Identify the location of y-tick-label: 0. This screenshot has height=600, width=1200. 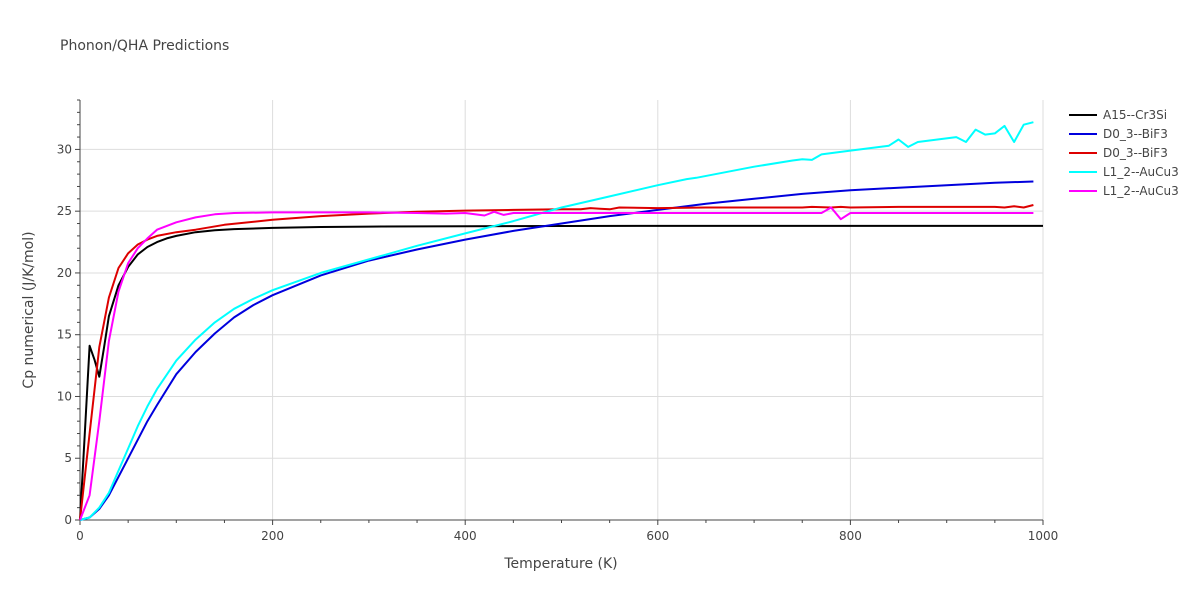
(68, 520).